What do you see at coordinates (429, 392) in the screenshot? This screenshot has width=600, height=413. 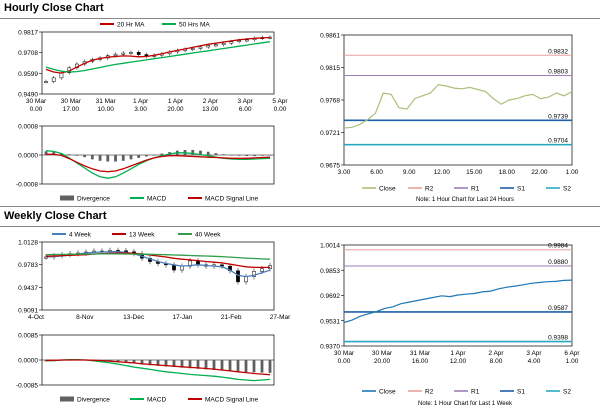 I see `levels-legend-1-label: R2` at bounding box center [429, 392].